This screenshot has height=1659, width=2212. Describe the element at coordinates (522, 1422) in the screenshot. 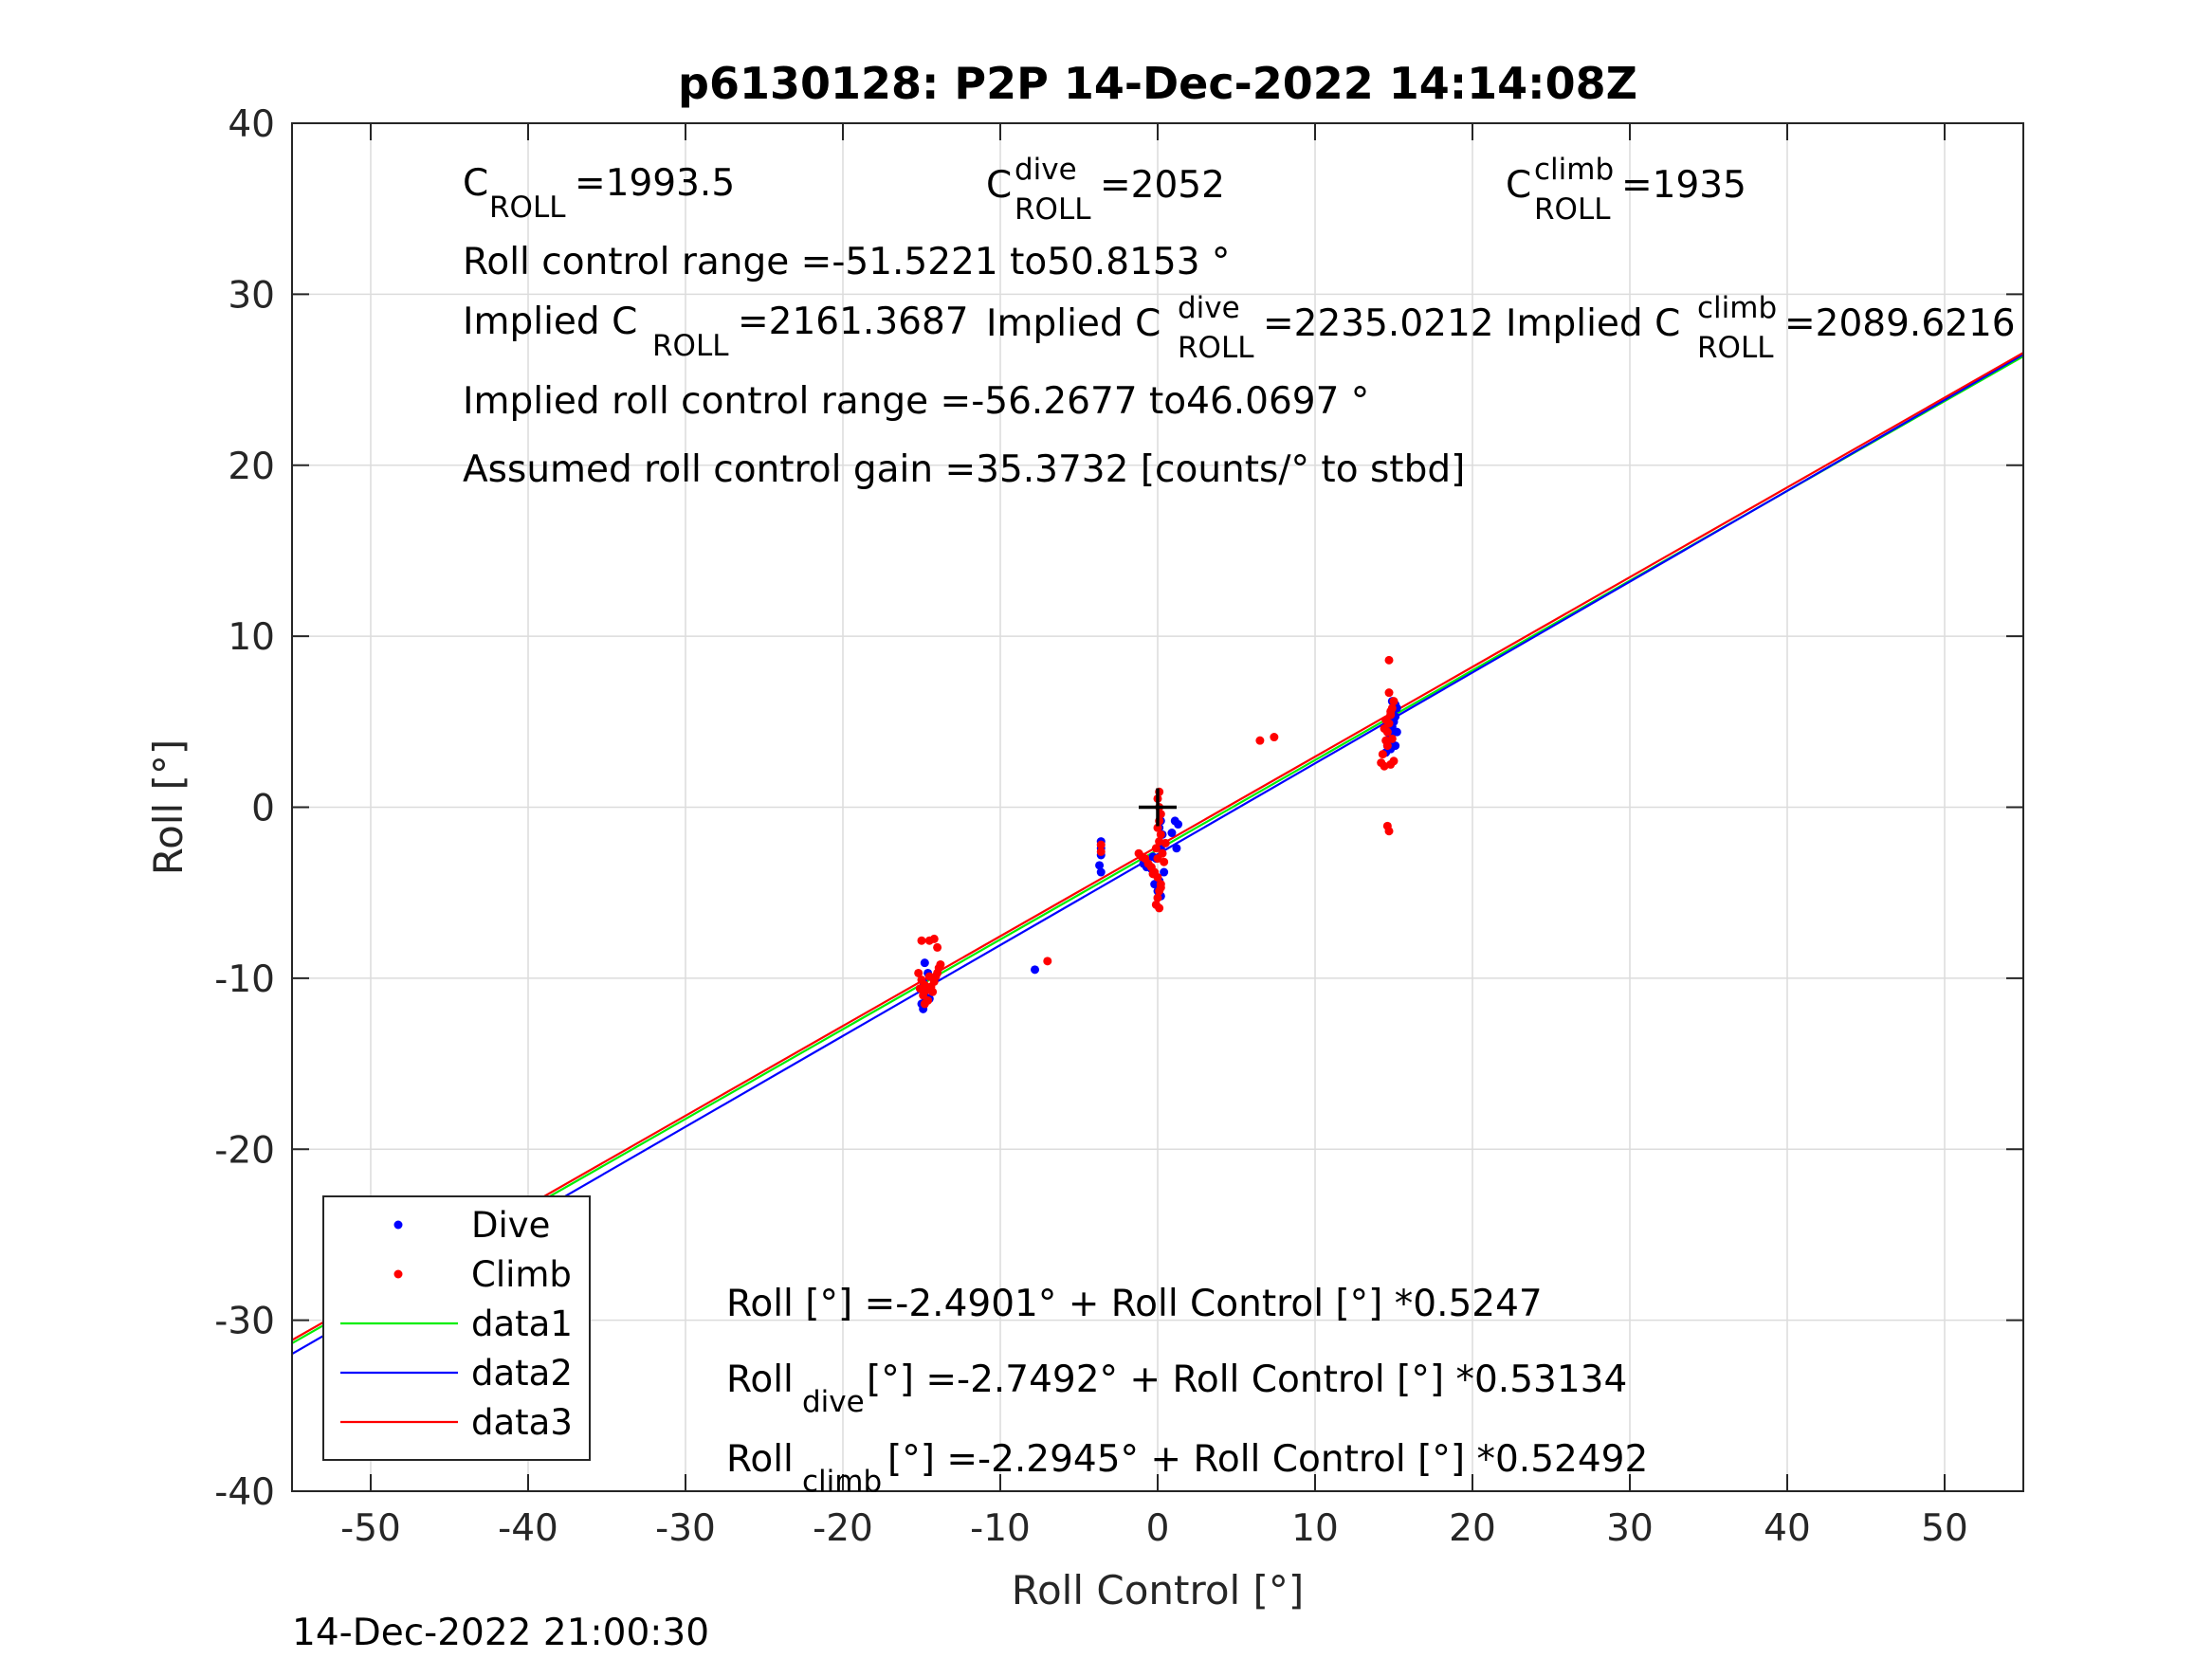

I see `legend-label-data3: data3` at that location.